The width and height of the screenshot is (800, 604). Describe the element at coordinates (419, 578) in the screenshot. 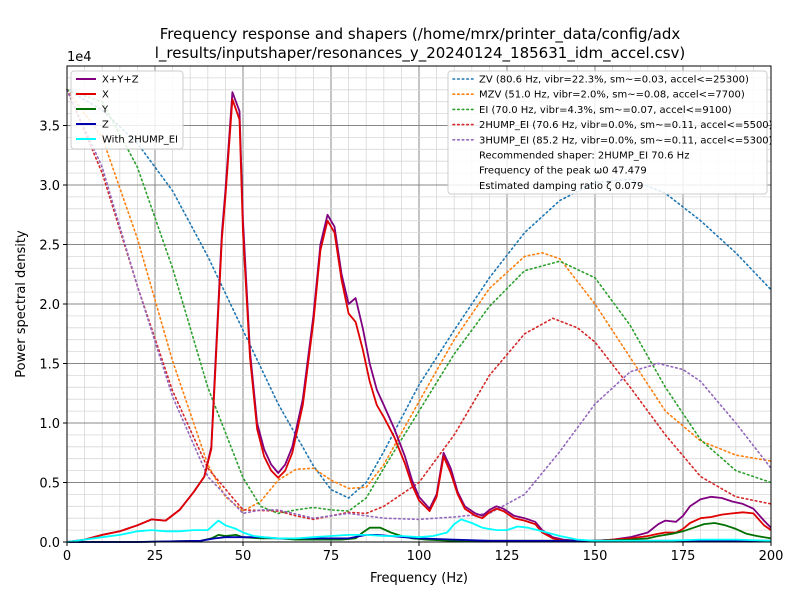

I see `x-axis-label: Frequency (Hz)` at that location.